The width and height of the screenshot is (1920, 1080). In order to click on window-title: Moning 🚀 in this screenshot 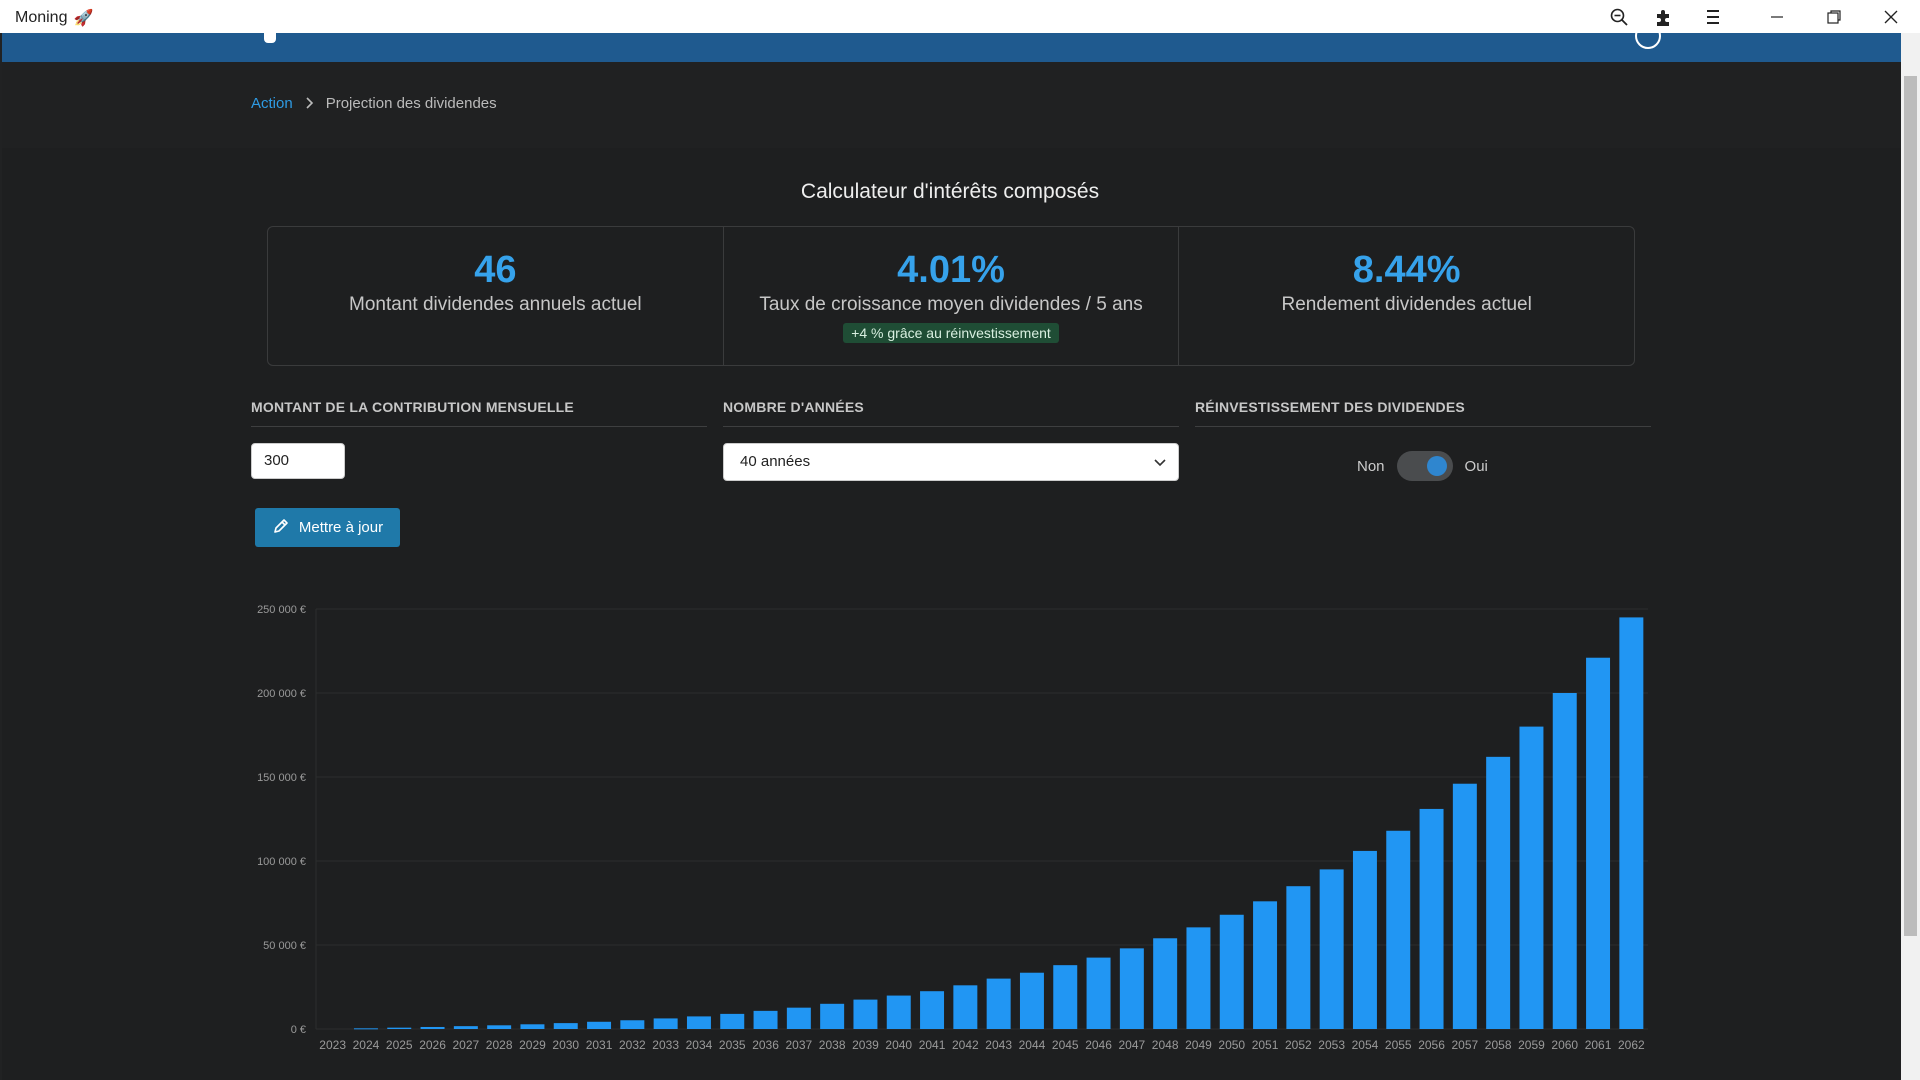, I will do `click(54, 18)`.